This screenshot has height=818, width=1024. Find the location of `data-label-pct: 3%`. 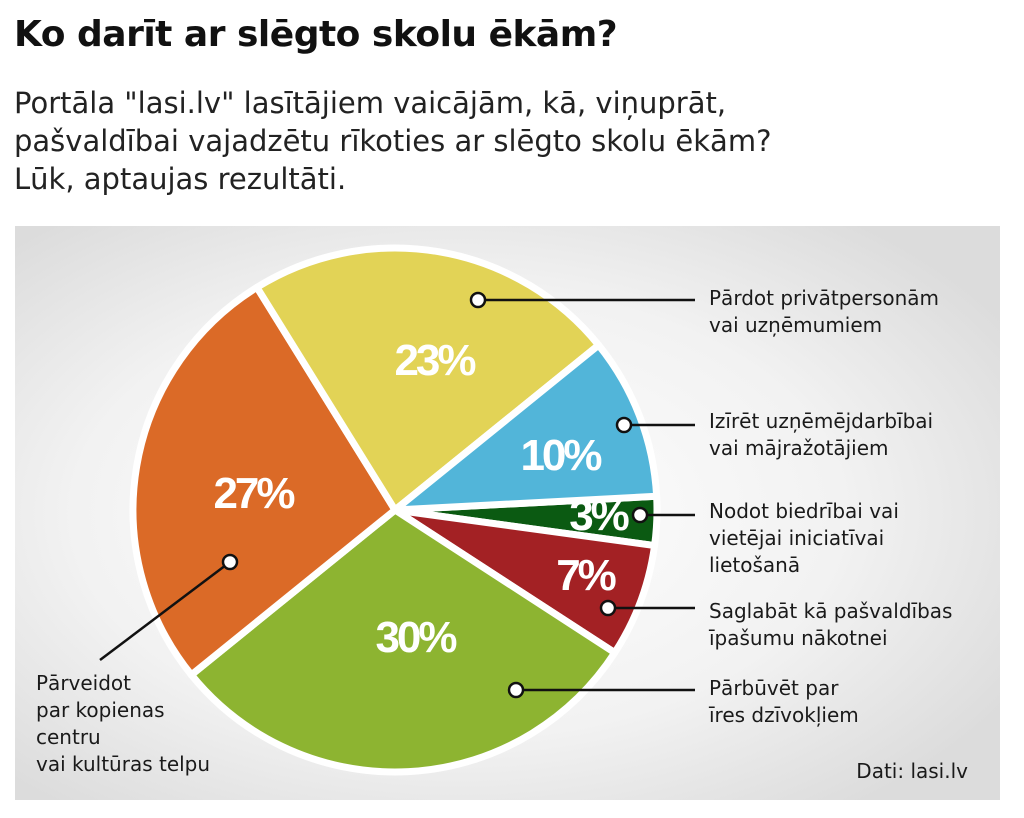

data-label-pct: 3% is located at coordinates (598, 515).